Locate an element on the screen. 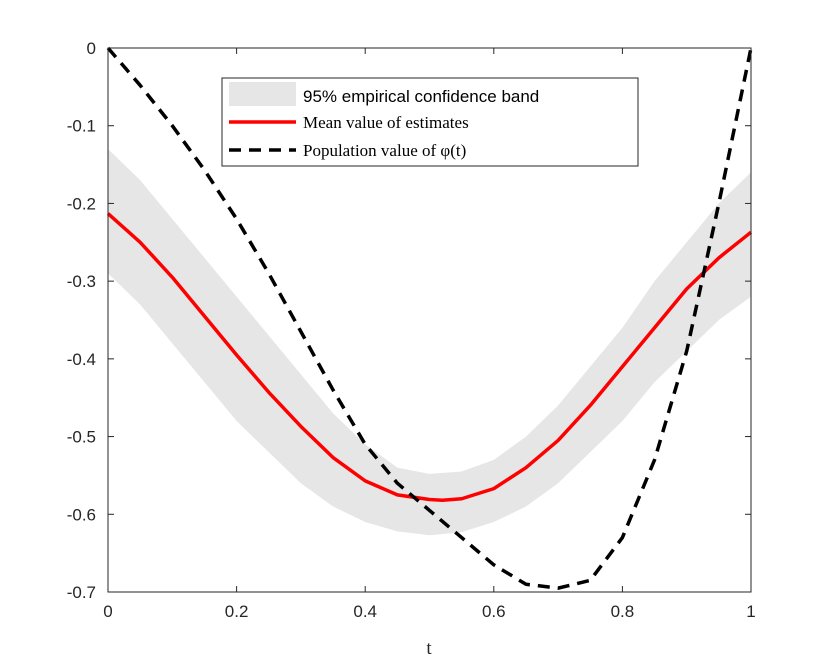  y-tick-label: -0.6 is located at coordinates (81, 514).